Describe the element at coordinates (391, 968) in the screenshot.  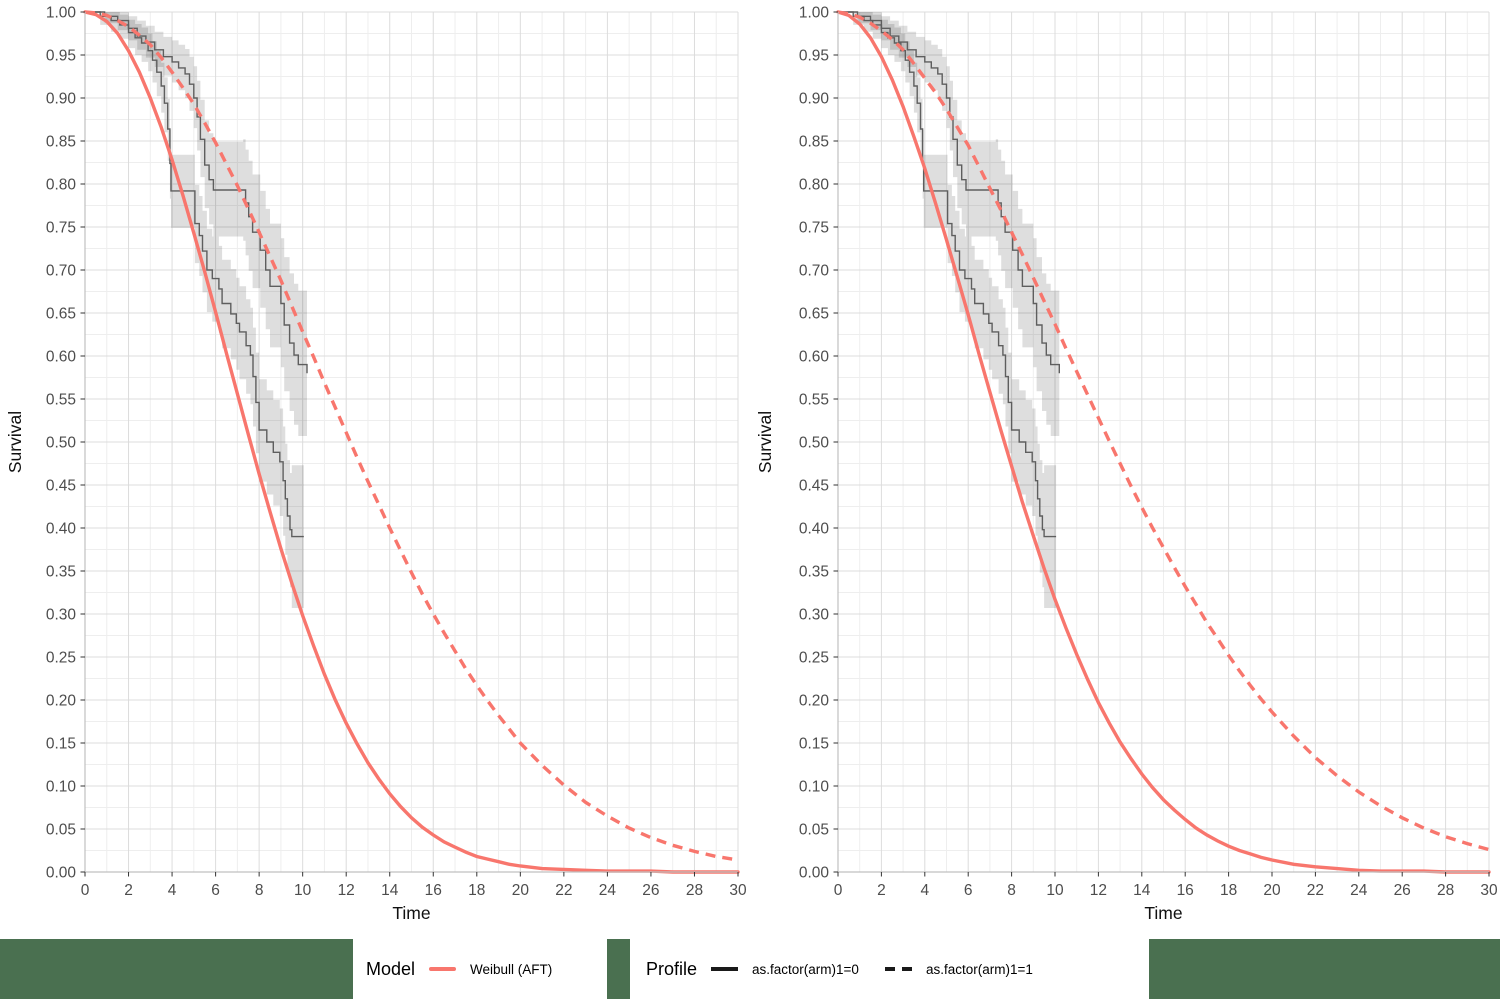
I see `legend-model-title: Model` at that location.